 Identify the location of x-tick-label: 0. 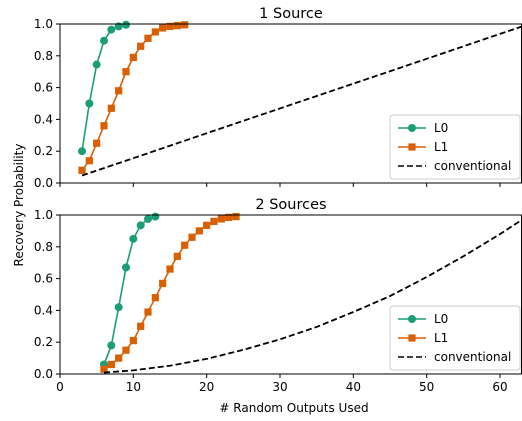
(60, 387).